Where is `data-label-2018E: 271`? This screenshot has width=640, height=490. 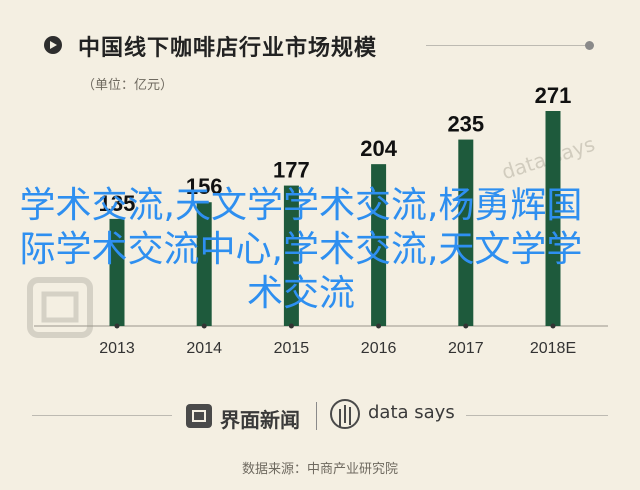
data-label-2018E: 271 is located at coordinates (553, 95).